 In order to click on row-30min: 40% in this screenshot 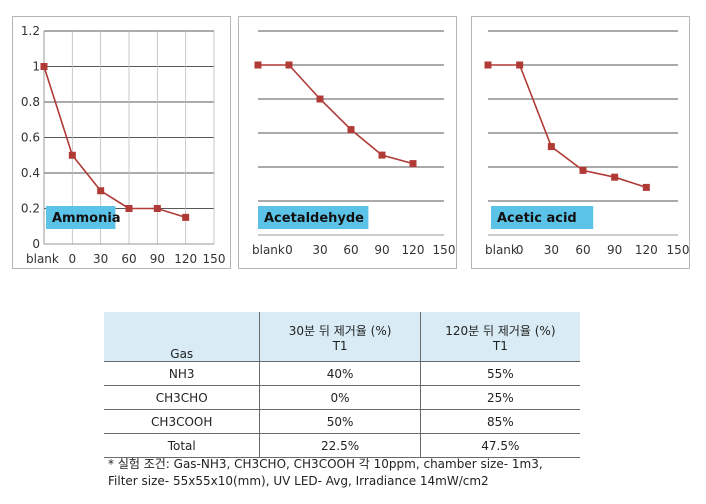, I will do `click(340, 373)`.